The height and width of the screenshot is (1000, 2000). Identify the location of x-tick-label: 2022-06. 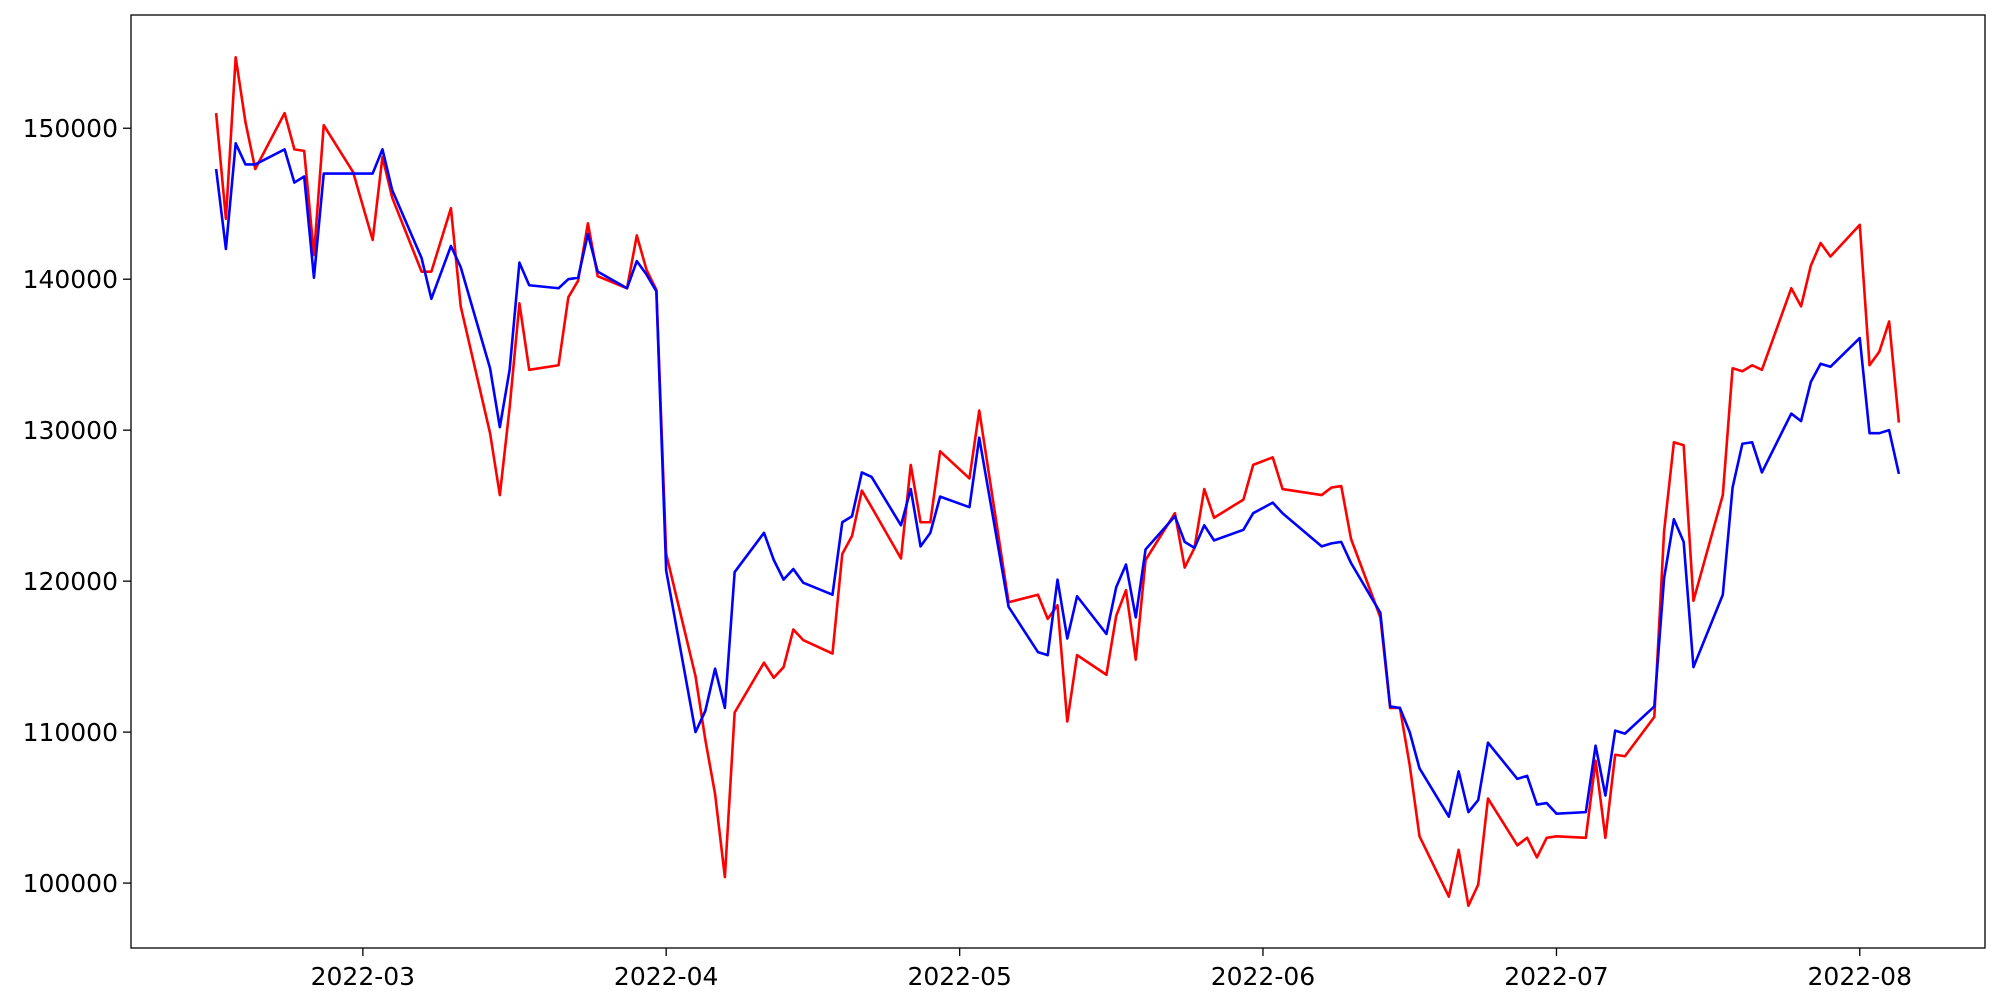
(1263, 976).